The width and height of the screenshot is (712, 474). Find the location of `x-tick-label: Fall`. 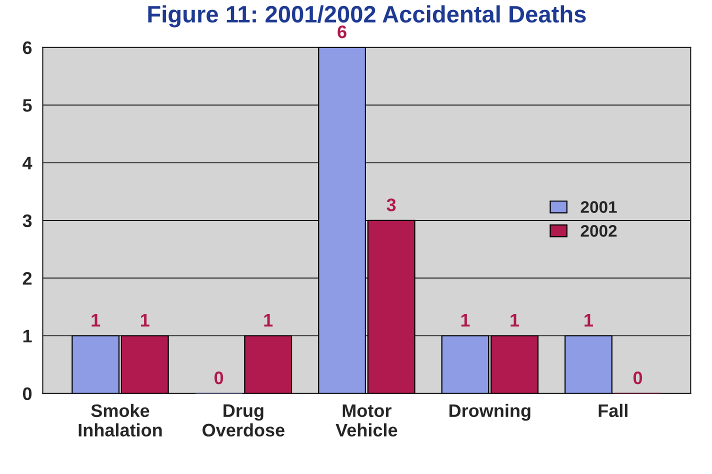

x-tick-label: Fall is located at coordinates (613, 411).